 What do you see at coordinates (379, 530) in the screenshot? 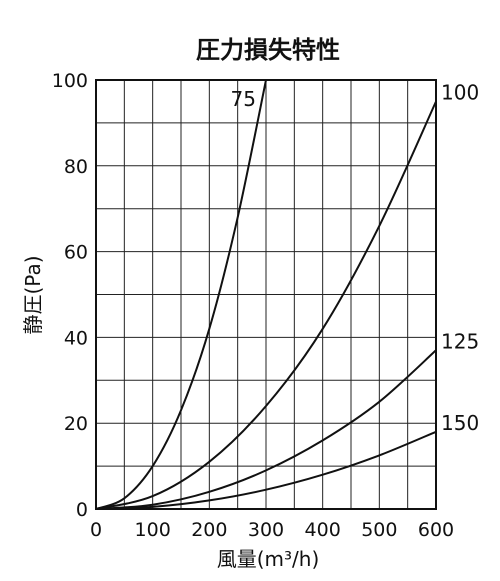
I see `x-tick-label: 500` at bounding box center [379, 530].